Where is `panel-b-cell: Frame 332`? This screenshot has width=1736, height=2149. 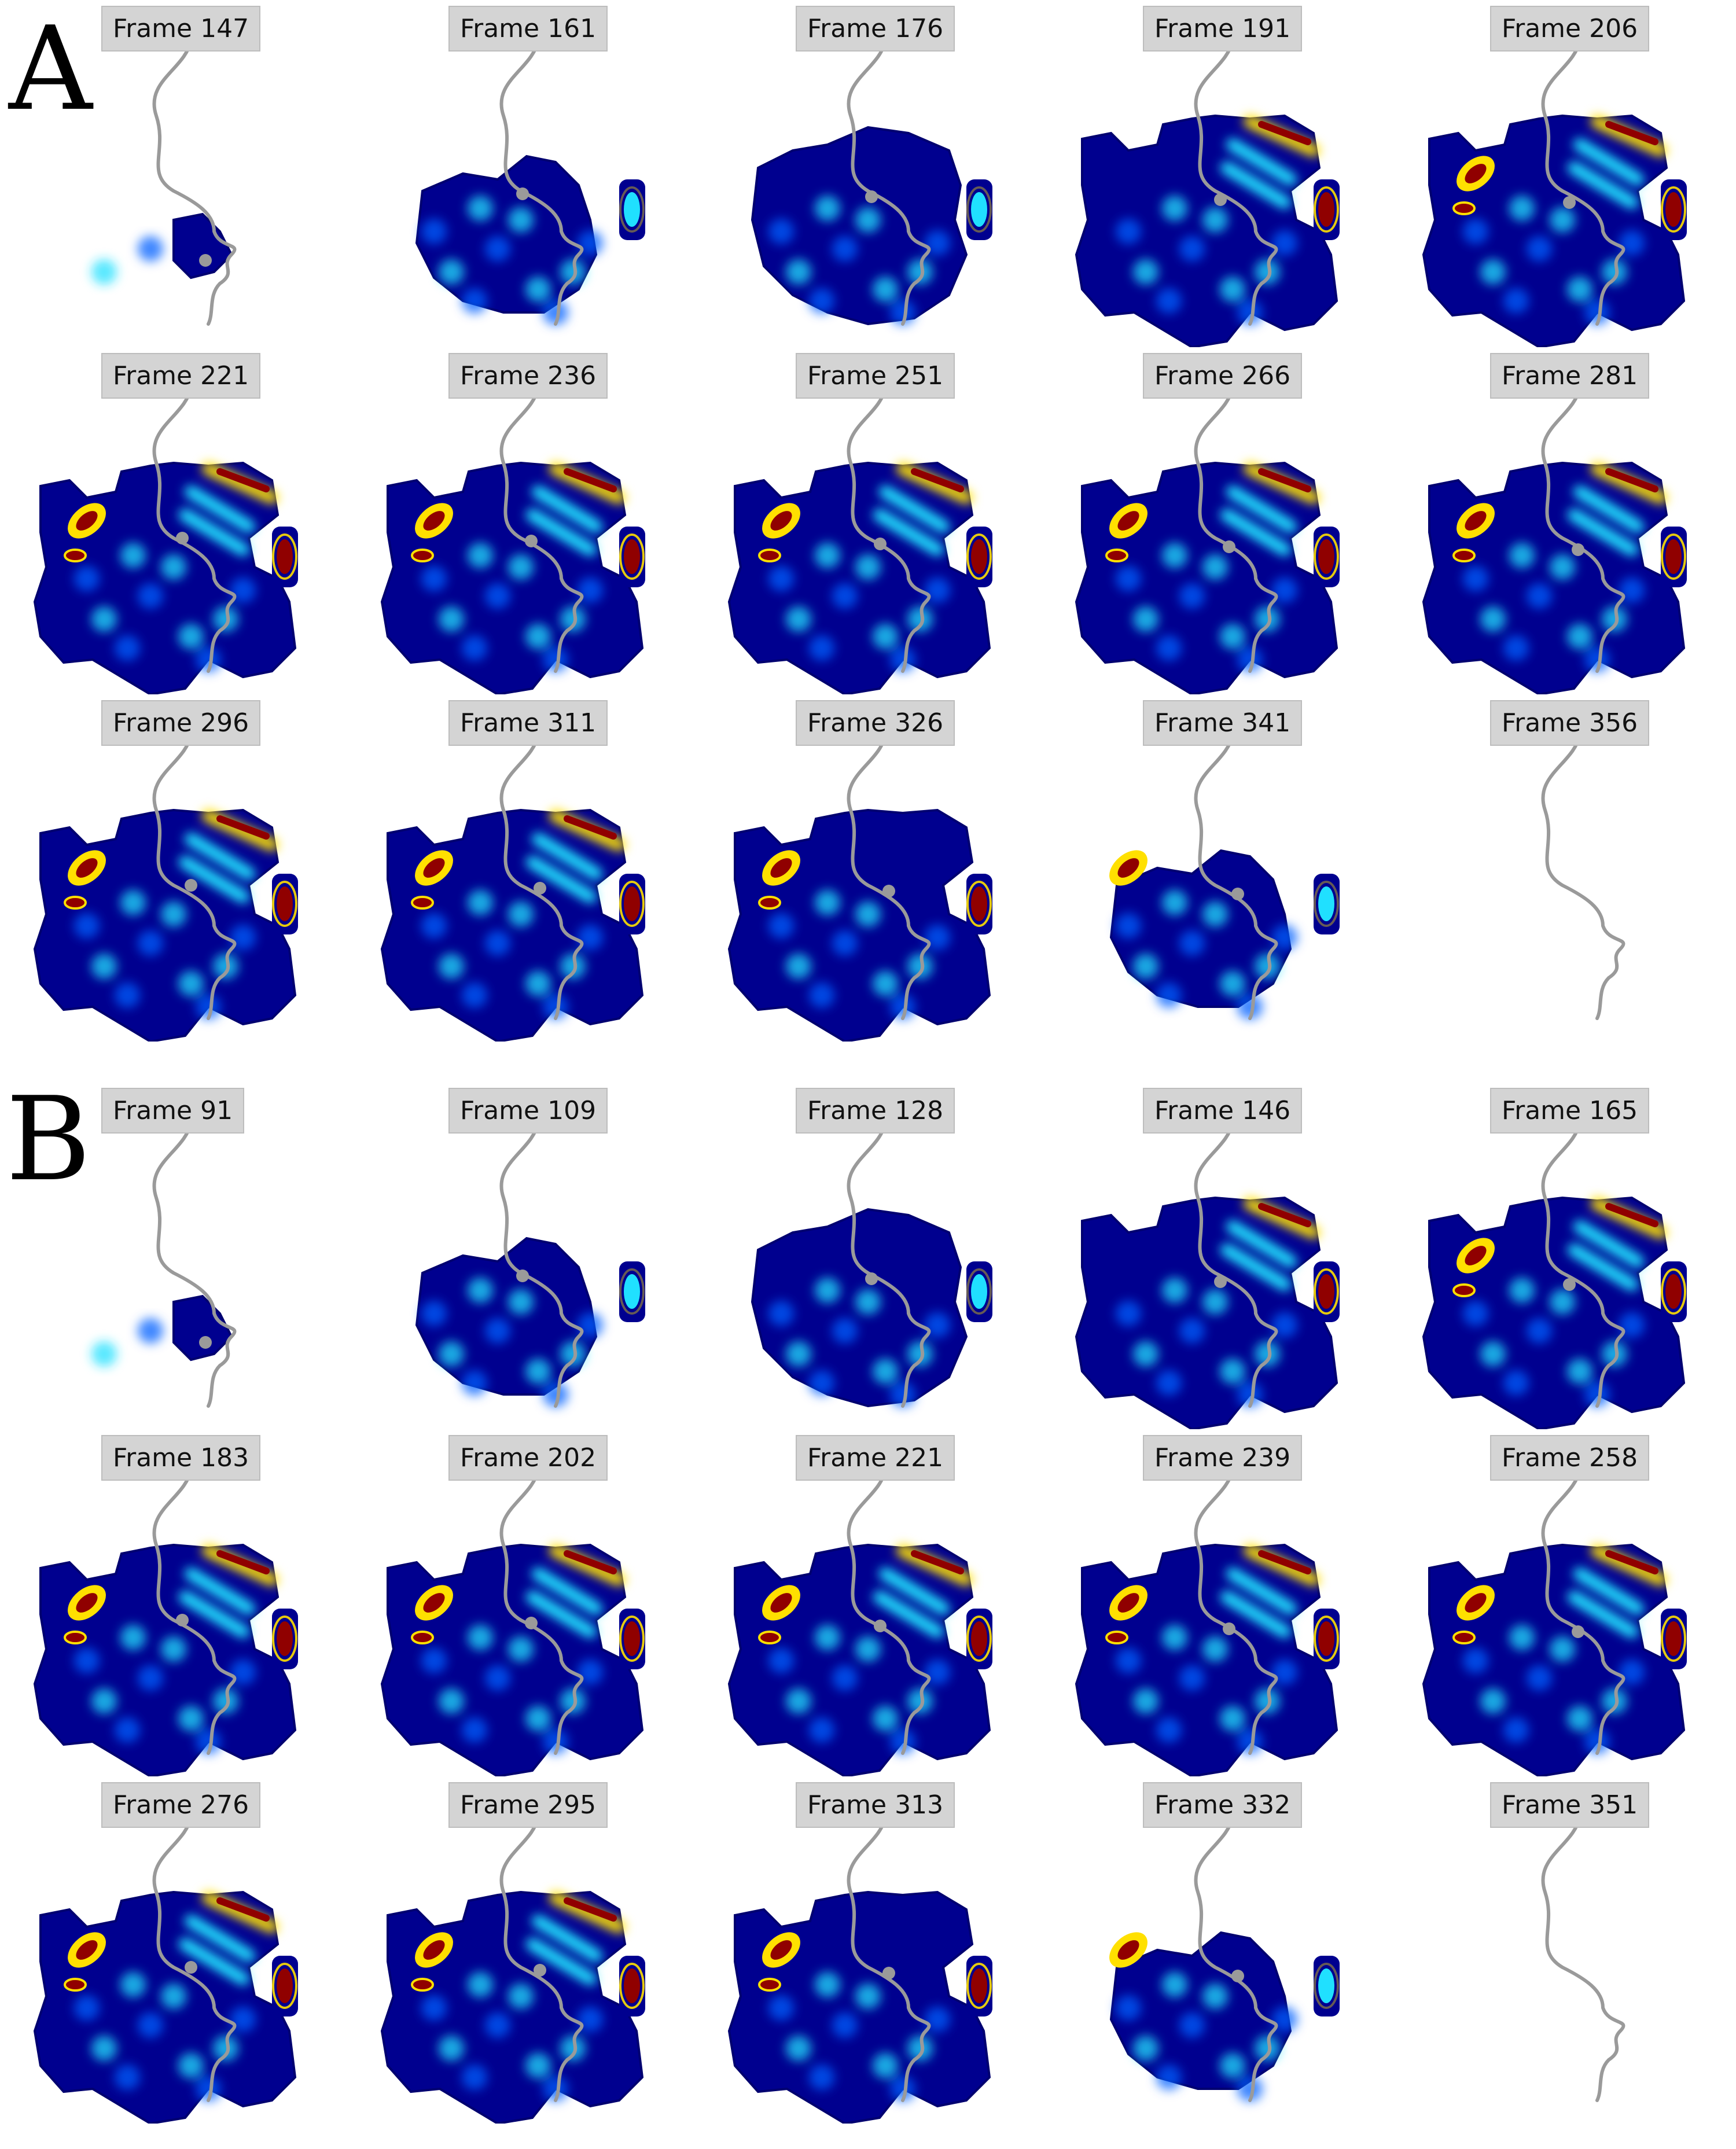 panel-b-cell: Frame 332 is located at coordinates (1215, 1950).